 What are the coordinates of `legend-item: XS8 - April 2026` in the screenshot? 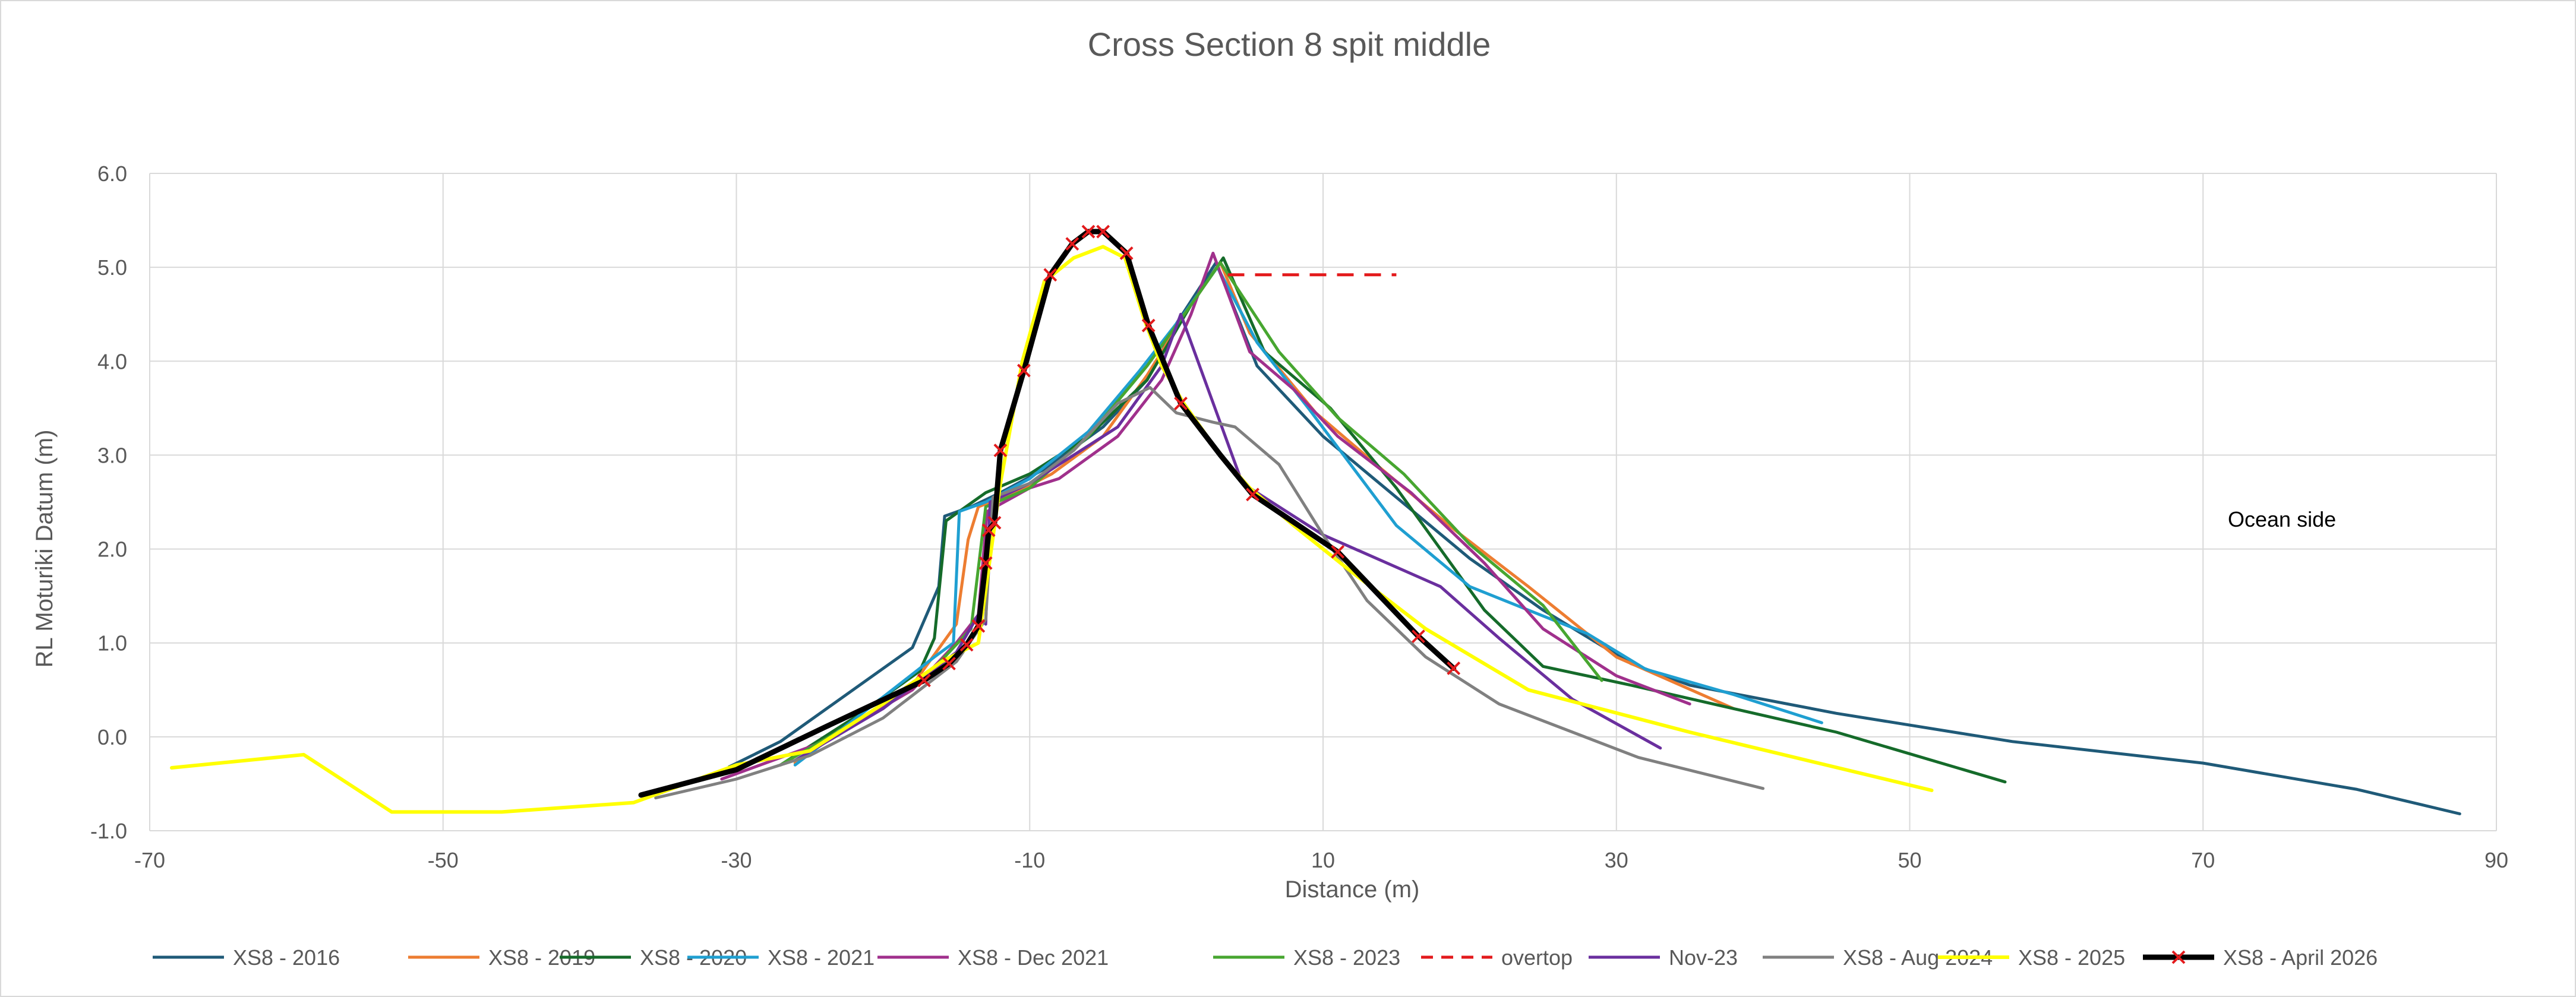 It's located at (2260, 957).